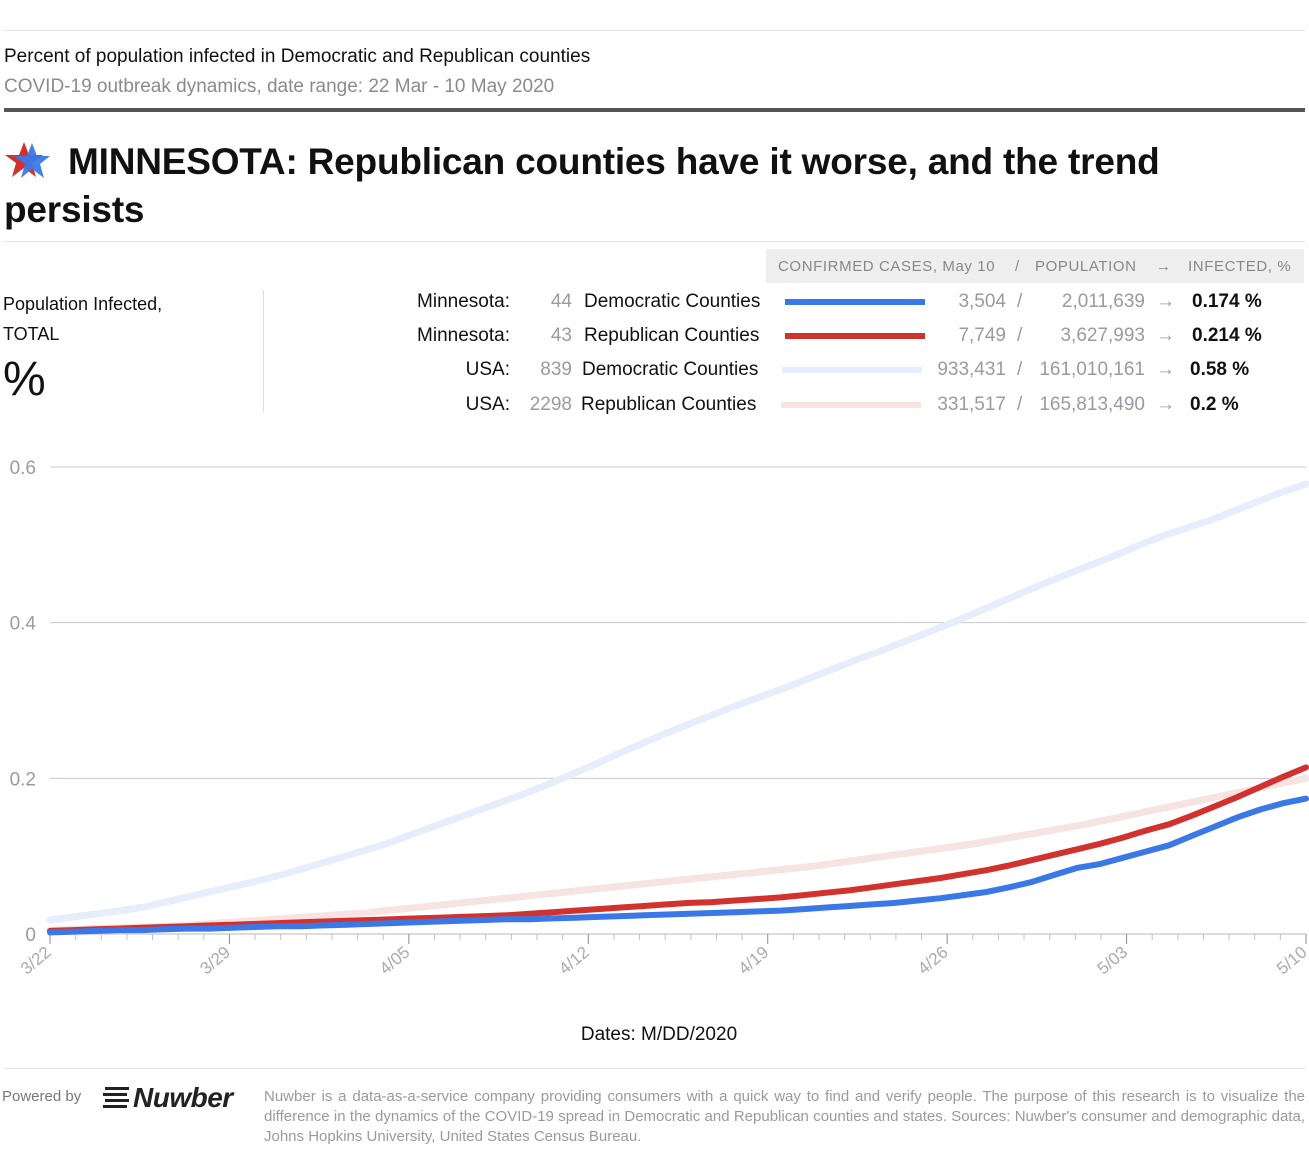 Image resolution: width=1309 pixels, height=1176 pixels. I want to click on legend-cases: 933,431, so click(971, 369).